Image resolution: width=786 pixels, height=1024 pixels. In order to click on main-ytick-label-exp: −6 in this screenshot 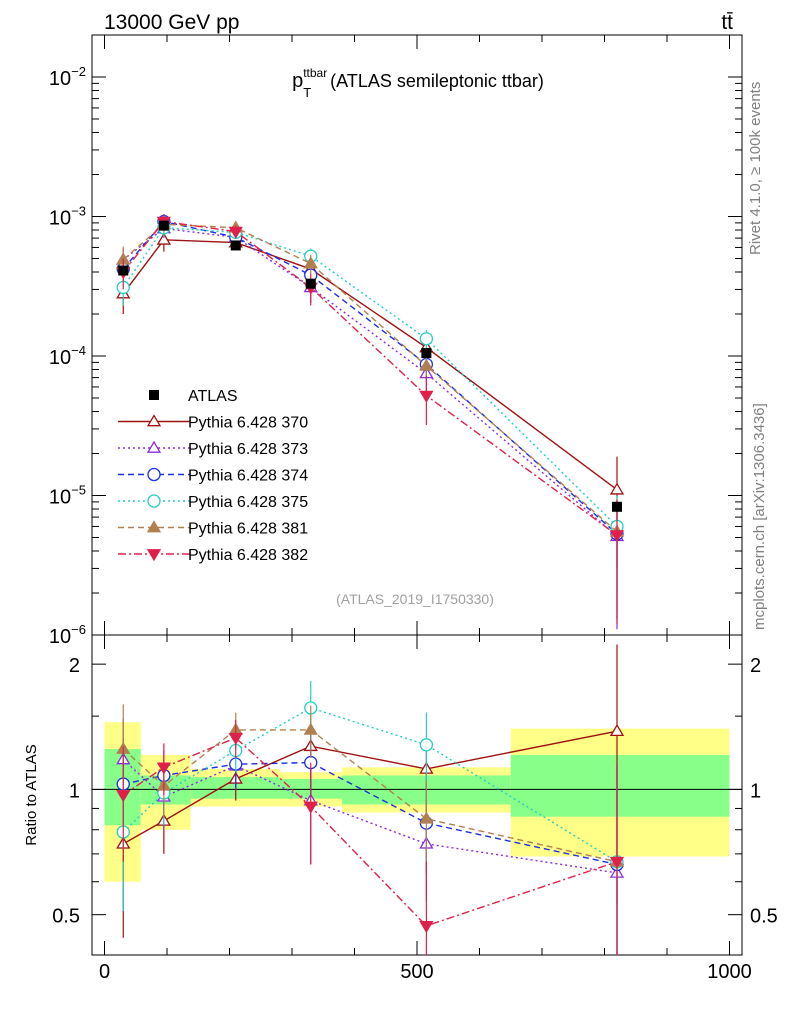, I will do `click(78, 629)`.